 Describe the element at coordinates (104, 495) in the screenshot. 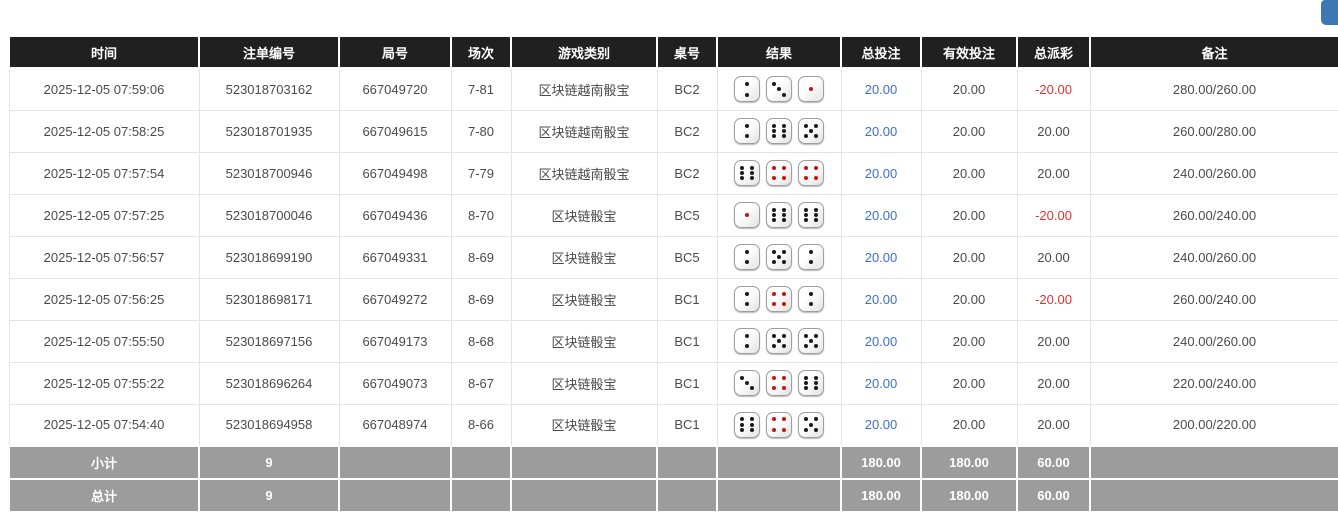

I see `footer-label: 总计` at that location.